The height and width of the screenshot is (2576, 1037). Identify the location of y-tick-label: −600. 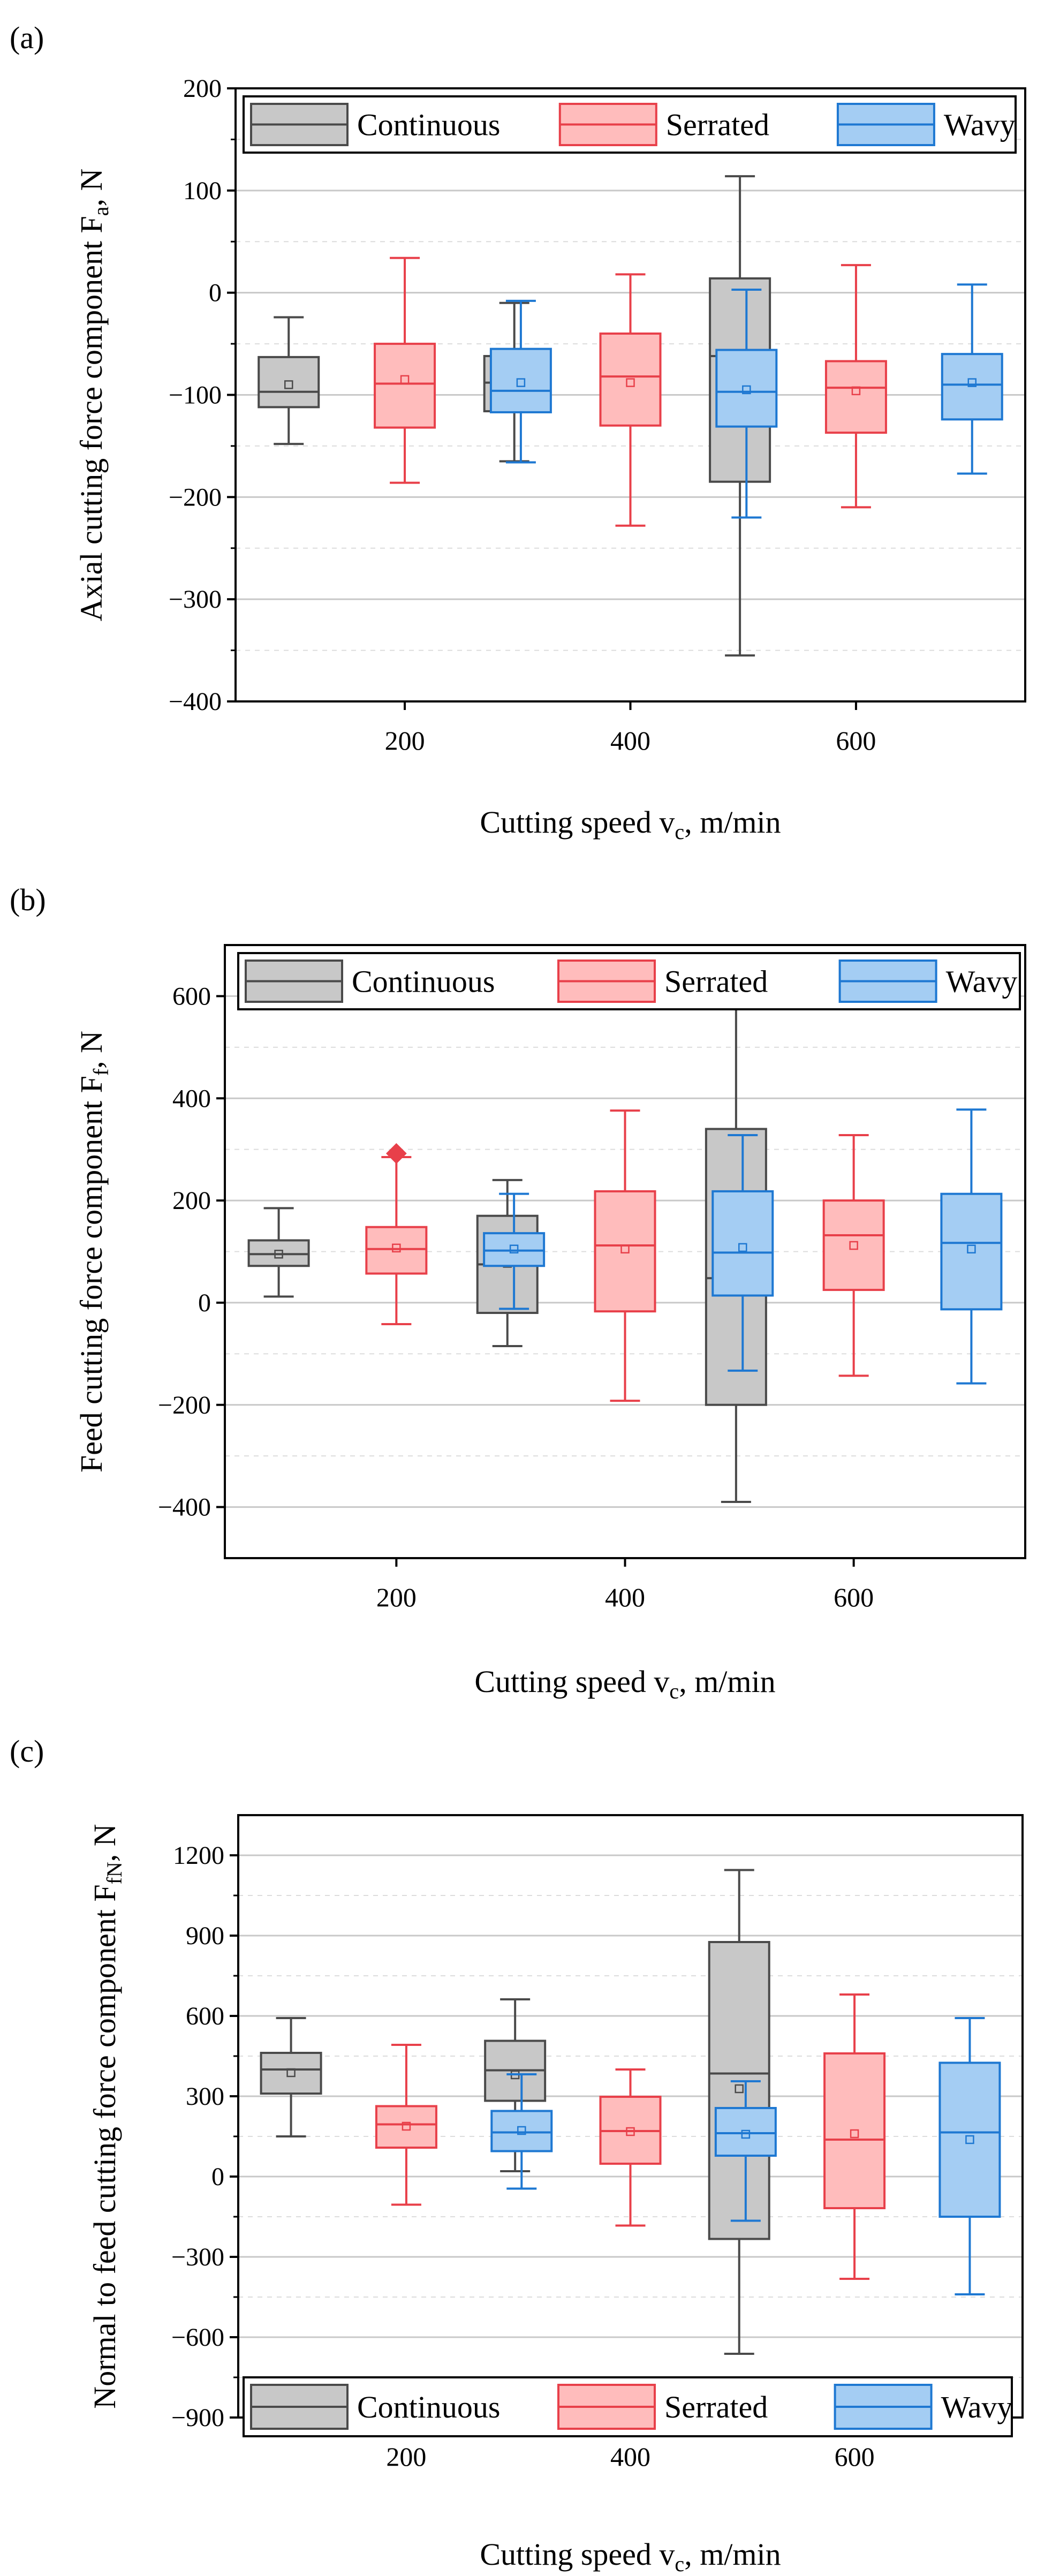
(197, 2337).